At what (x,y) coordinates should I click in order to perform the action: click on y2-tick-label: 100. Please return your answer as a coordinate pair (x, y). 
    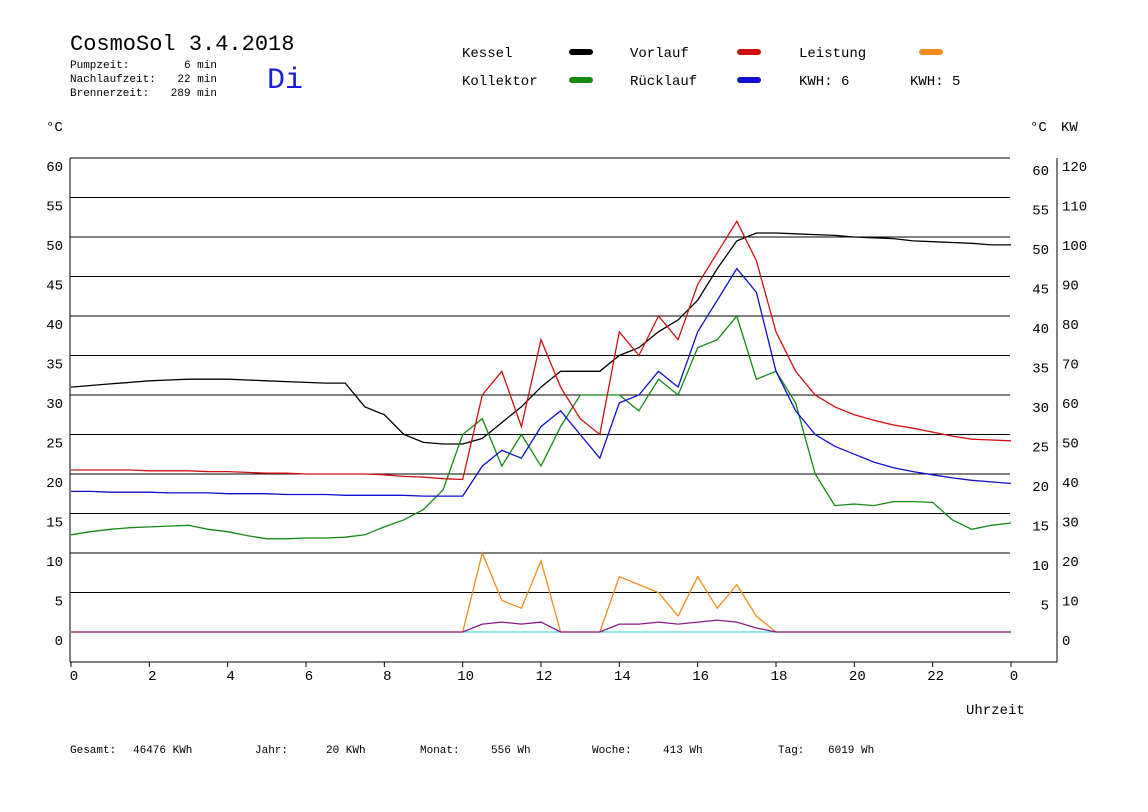
    Looking at the image, I should click on (1074, 247).